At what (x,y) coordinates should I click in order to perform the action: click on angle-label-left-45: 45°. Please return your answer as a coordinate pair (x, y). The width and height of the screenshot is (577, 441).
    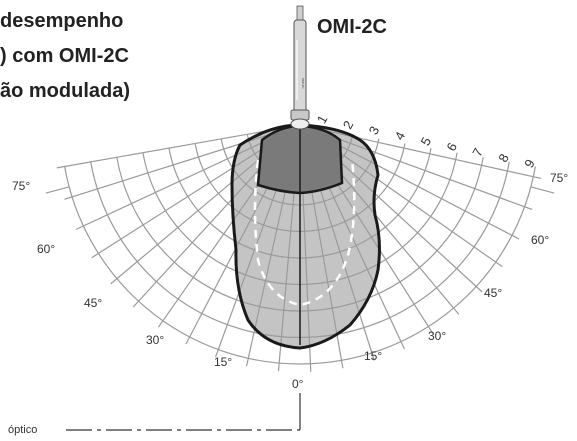
    Looking at the image, I should click on (93, 303).